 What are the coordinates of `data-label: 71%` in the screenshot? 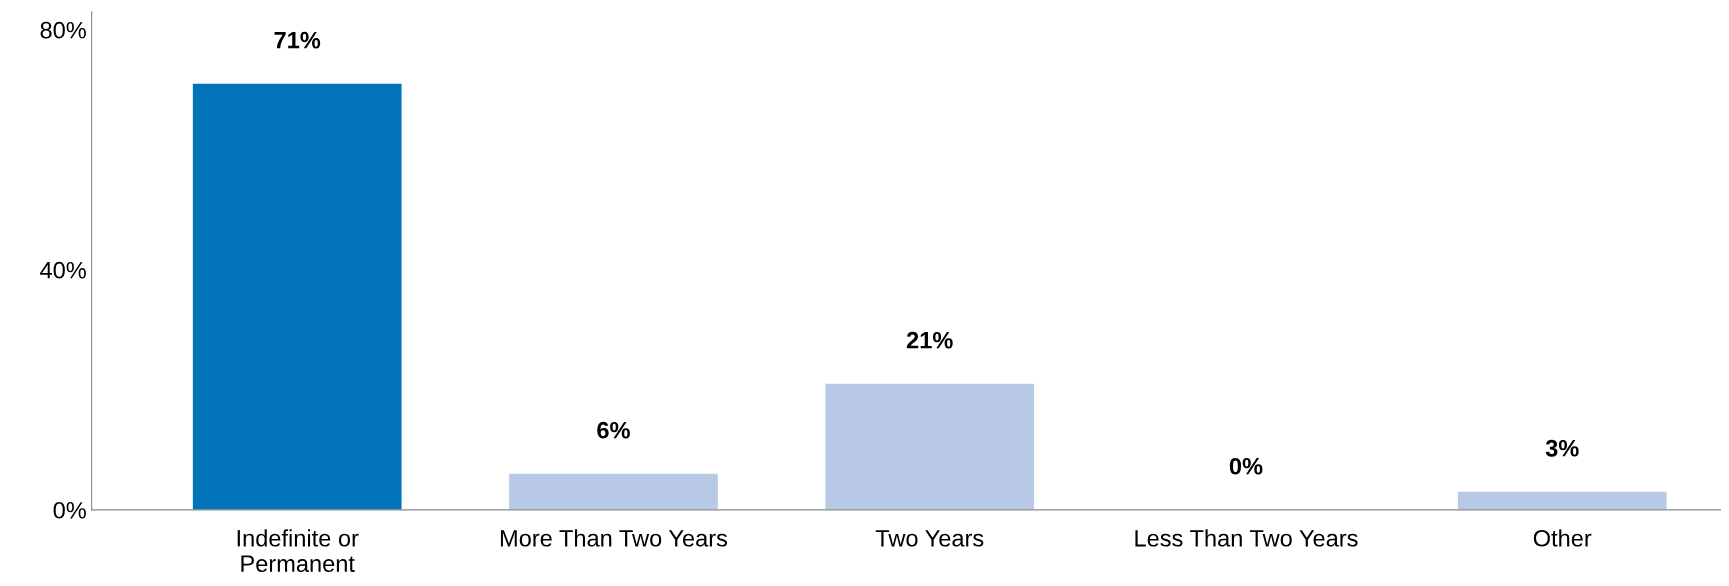 It's located at (297, 40).